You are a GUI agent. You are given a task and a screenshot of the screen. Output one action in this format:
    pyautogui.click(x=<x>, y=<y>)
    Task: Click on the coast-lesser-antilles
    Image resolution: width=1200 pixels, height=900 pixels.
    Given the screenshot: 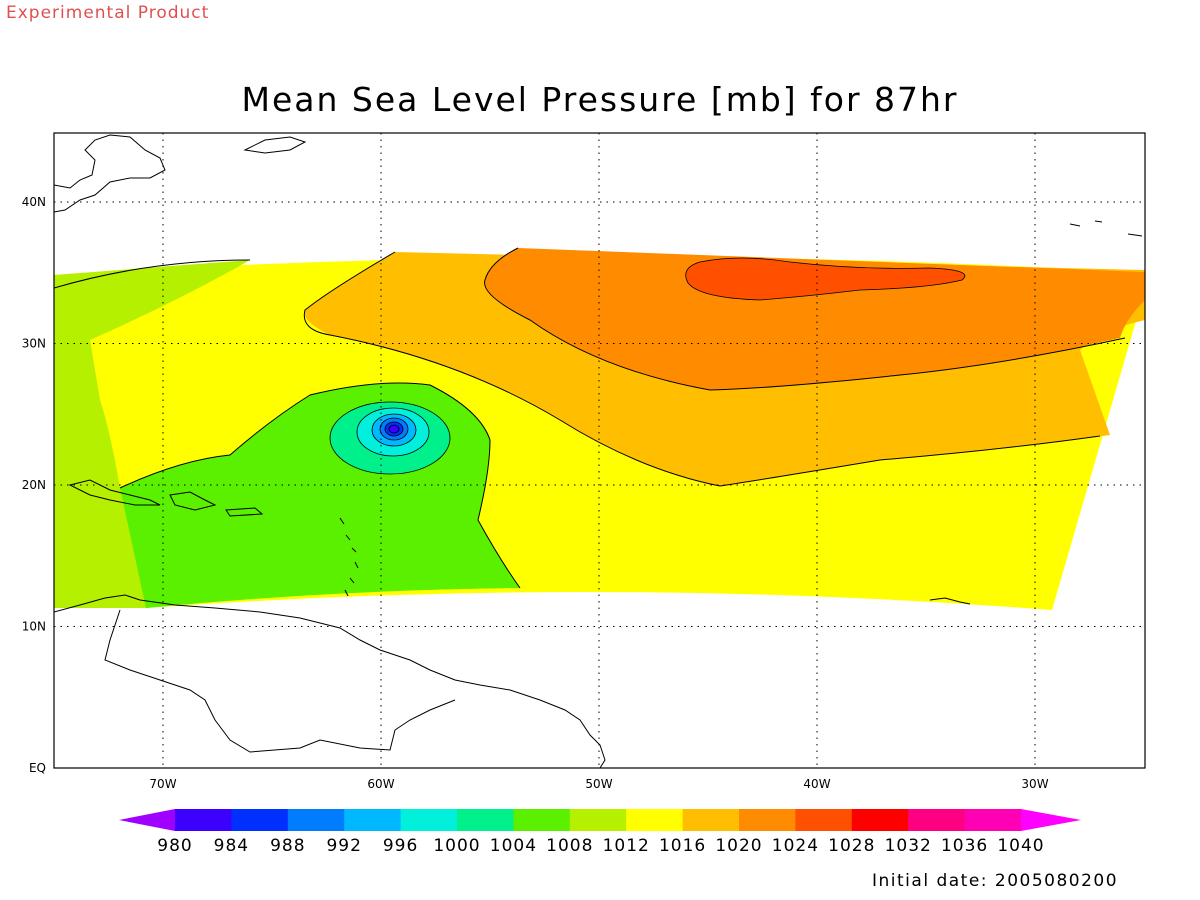 What is the action you would take?
    pyautogui.click(x=349, y=557)
    